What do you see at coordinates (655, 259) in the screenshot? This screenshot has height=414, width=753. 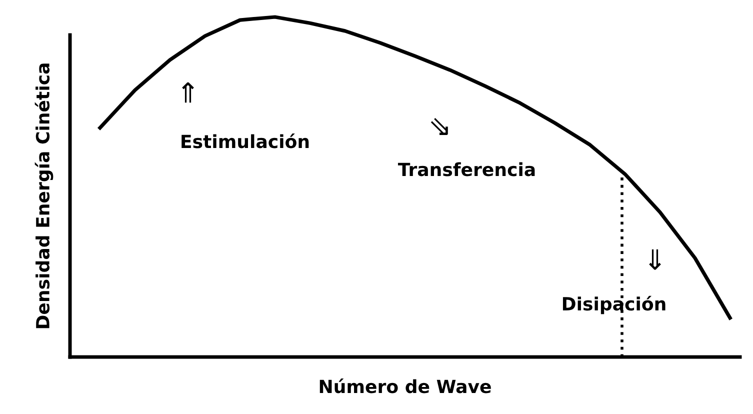 I see `annotation: ⇓` at bounding box center [655, 259].